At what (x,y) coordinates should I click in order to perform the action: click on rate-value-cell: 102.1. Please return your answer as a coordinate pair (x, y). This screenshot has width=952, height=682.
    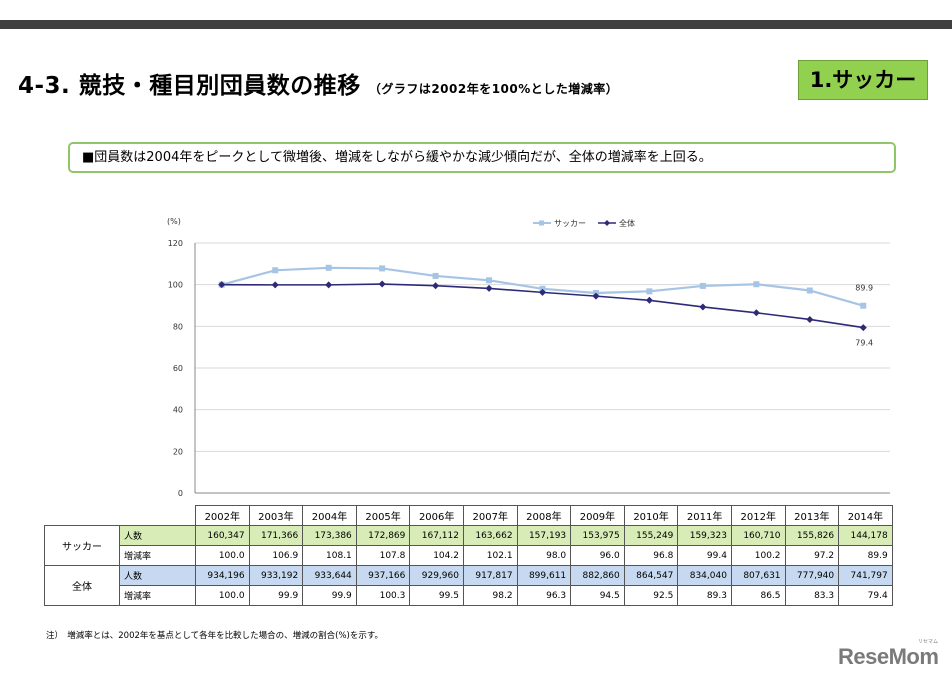
    Looking at the image, I should click on (490, 555).